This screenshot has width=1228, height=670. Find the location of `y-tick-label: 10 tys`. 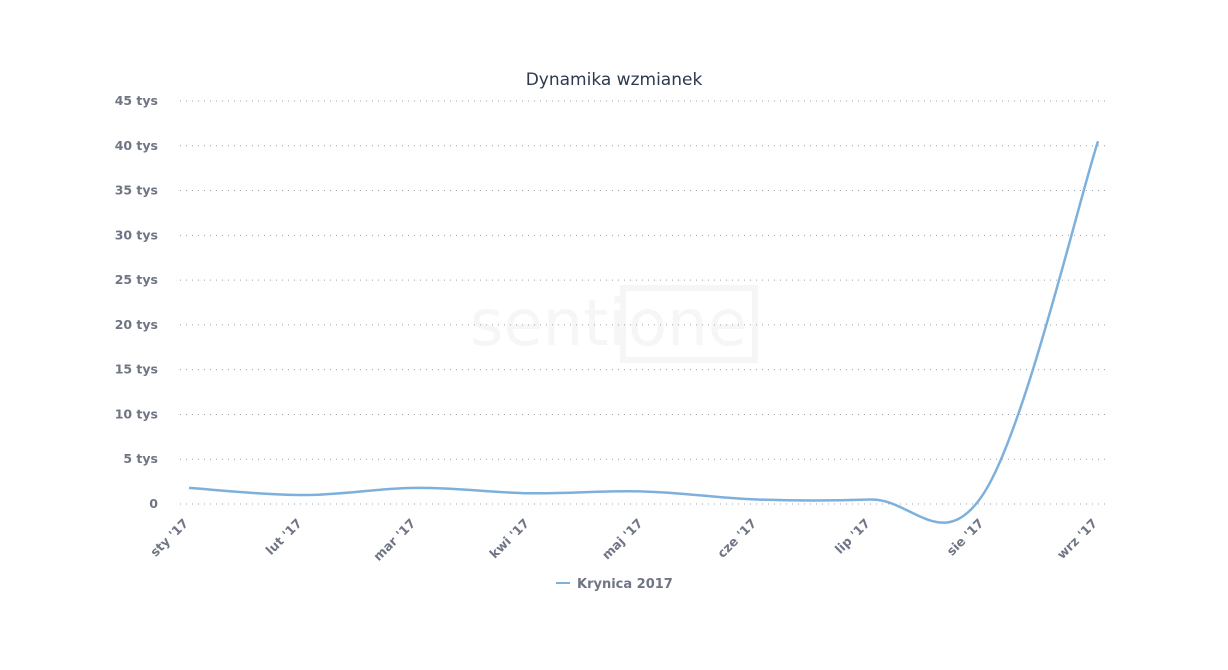

y-tick-label: 10 tys is located at coordinates (136, 413).